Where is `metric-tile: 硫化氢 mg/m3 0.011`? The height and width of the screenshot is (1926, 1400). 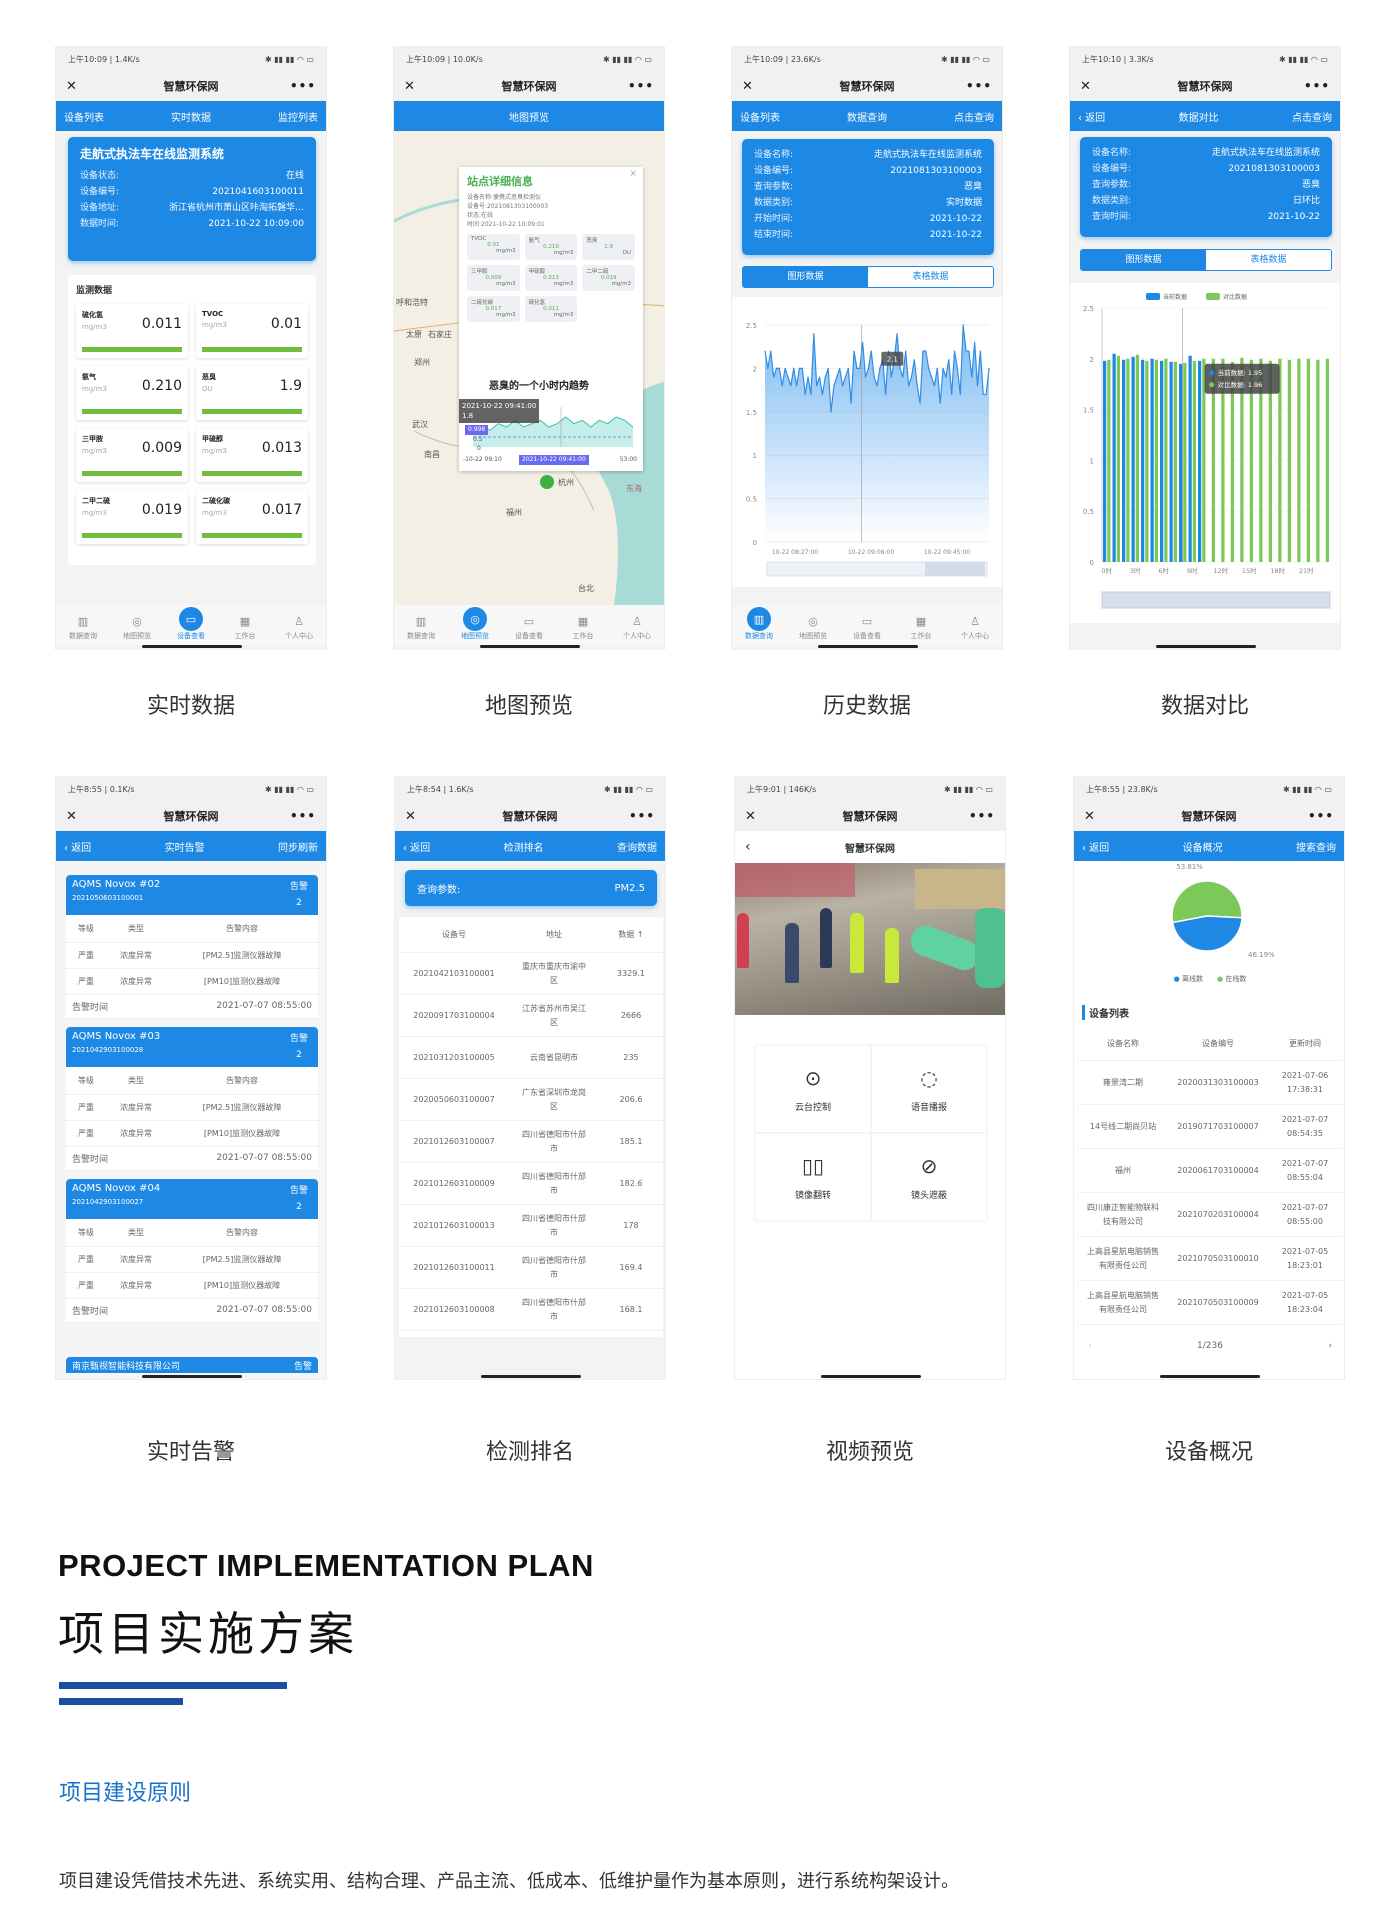
metric-tile: 硫化氢 mg/m3 0.011 is located at coordinates (132, 331).